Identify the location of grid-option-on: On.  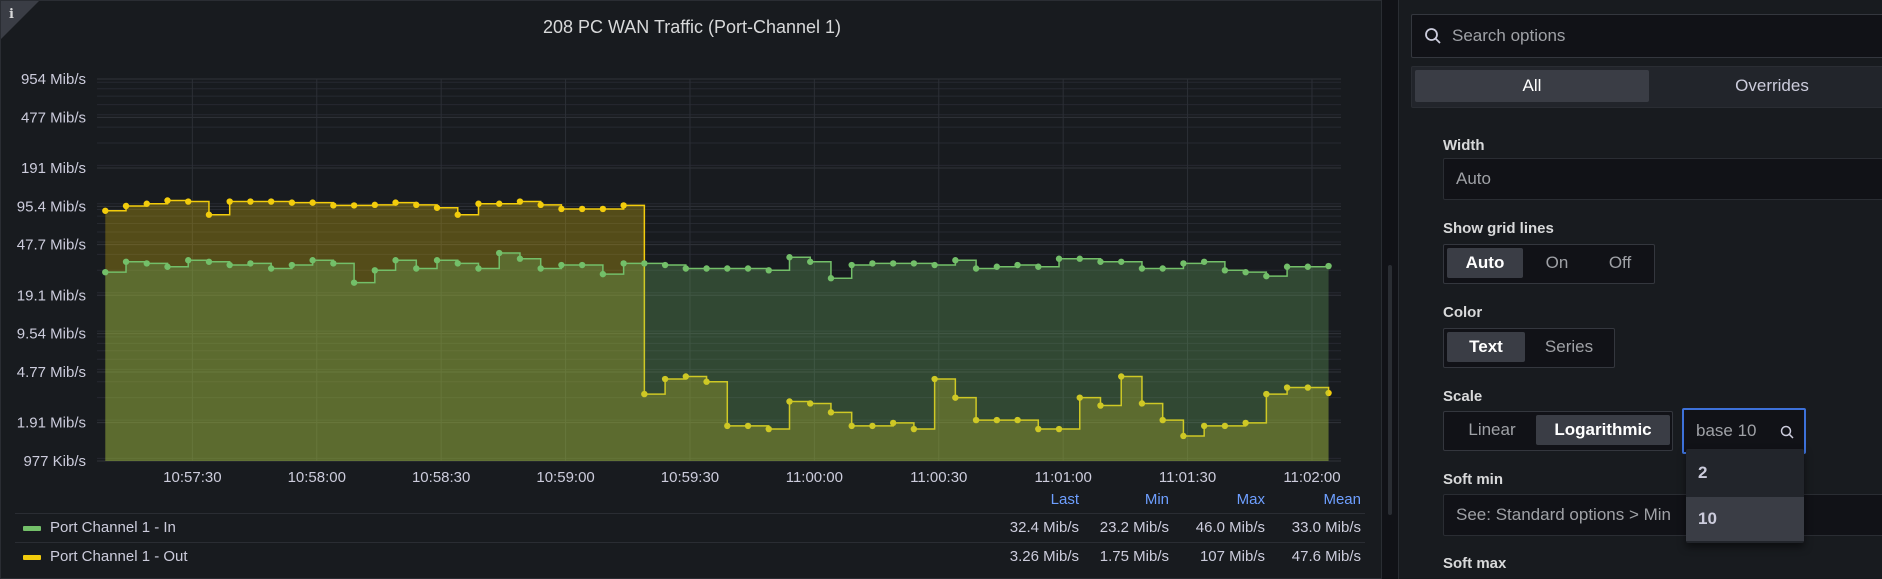
(1557, 262).